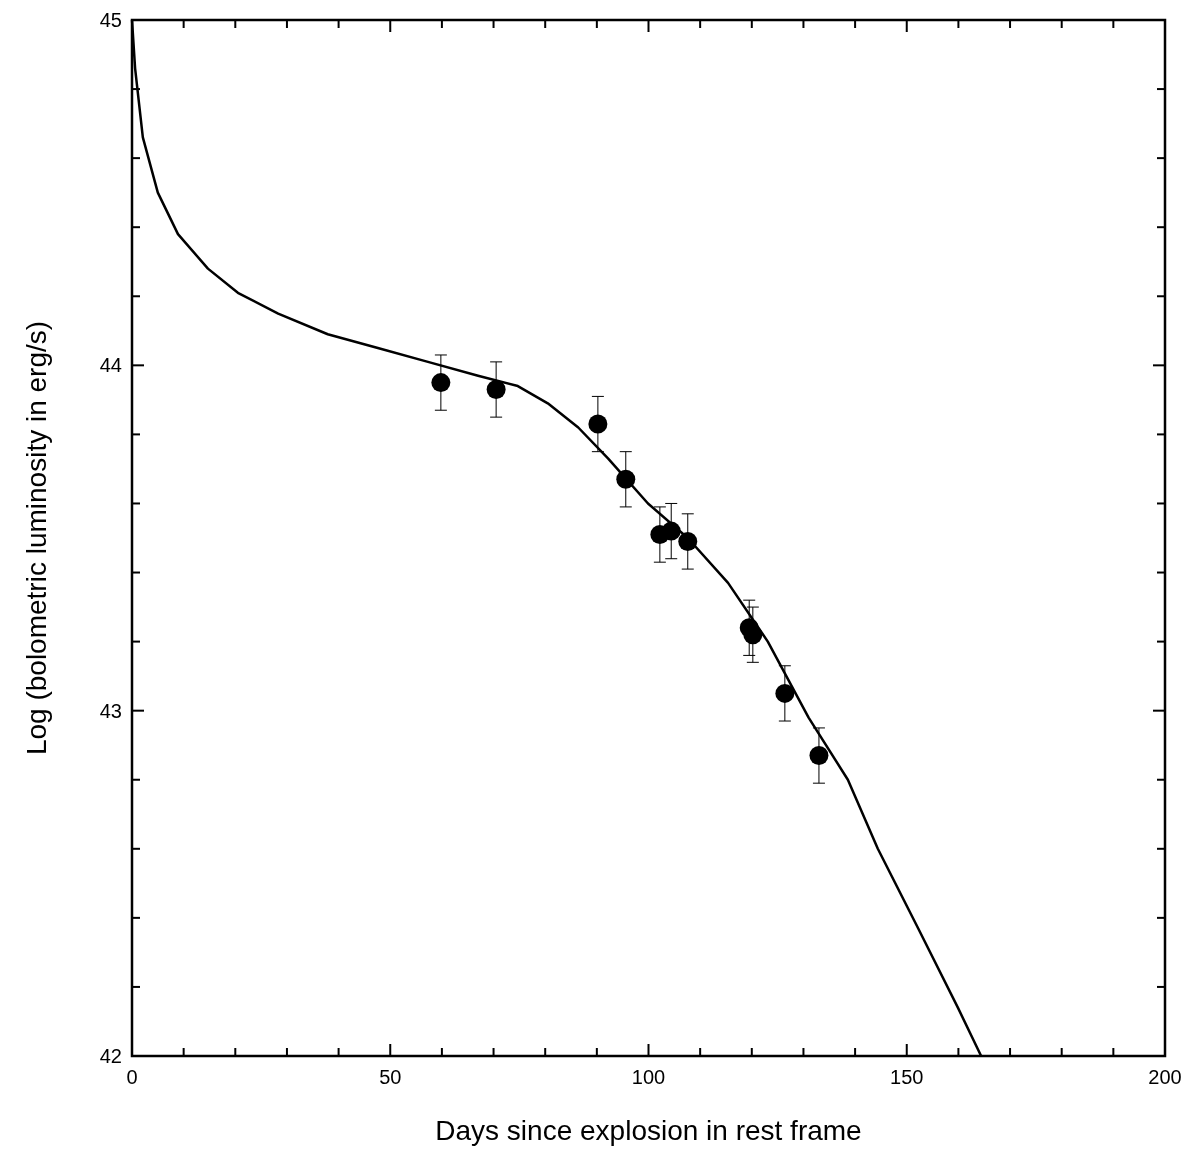 The image size is (1186, 1160). I want to click on x-tick-label: 150, so click(907, 1077).